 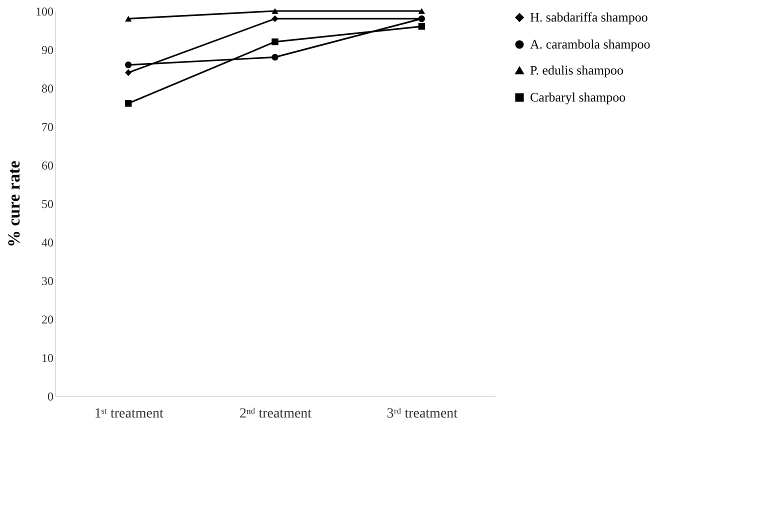 I want to click on legend-label: Carbaryl shampoo, so click(x=578, y=97).